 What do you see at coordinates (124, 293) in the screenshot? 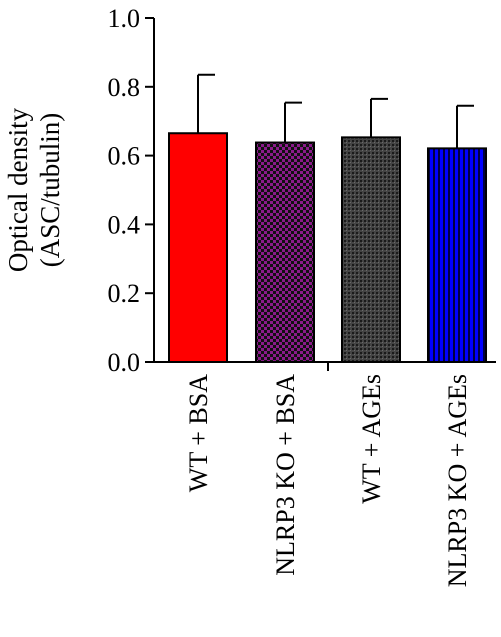
I see `y-tick-label-1: 0.2` at bounding box center [124, 293].